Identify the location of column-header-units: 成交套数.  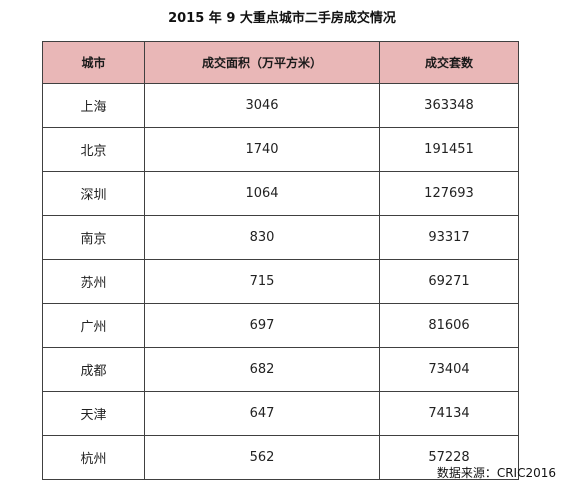
(449, 62).